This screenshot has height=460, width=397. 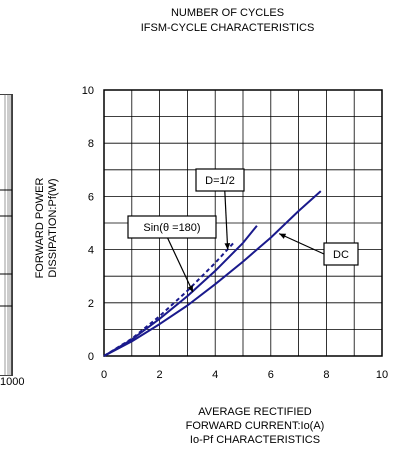 I want to click on chart-title: Io-Pf CHARACTERISTICS, so click(x=255, y=440).